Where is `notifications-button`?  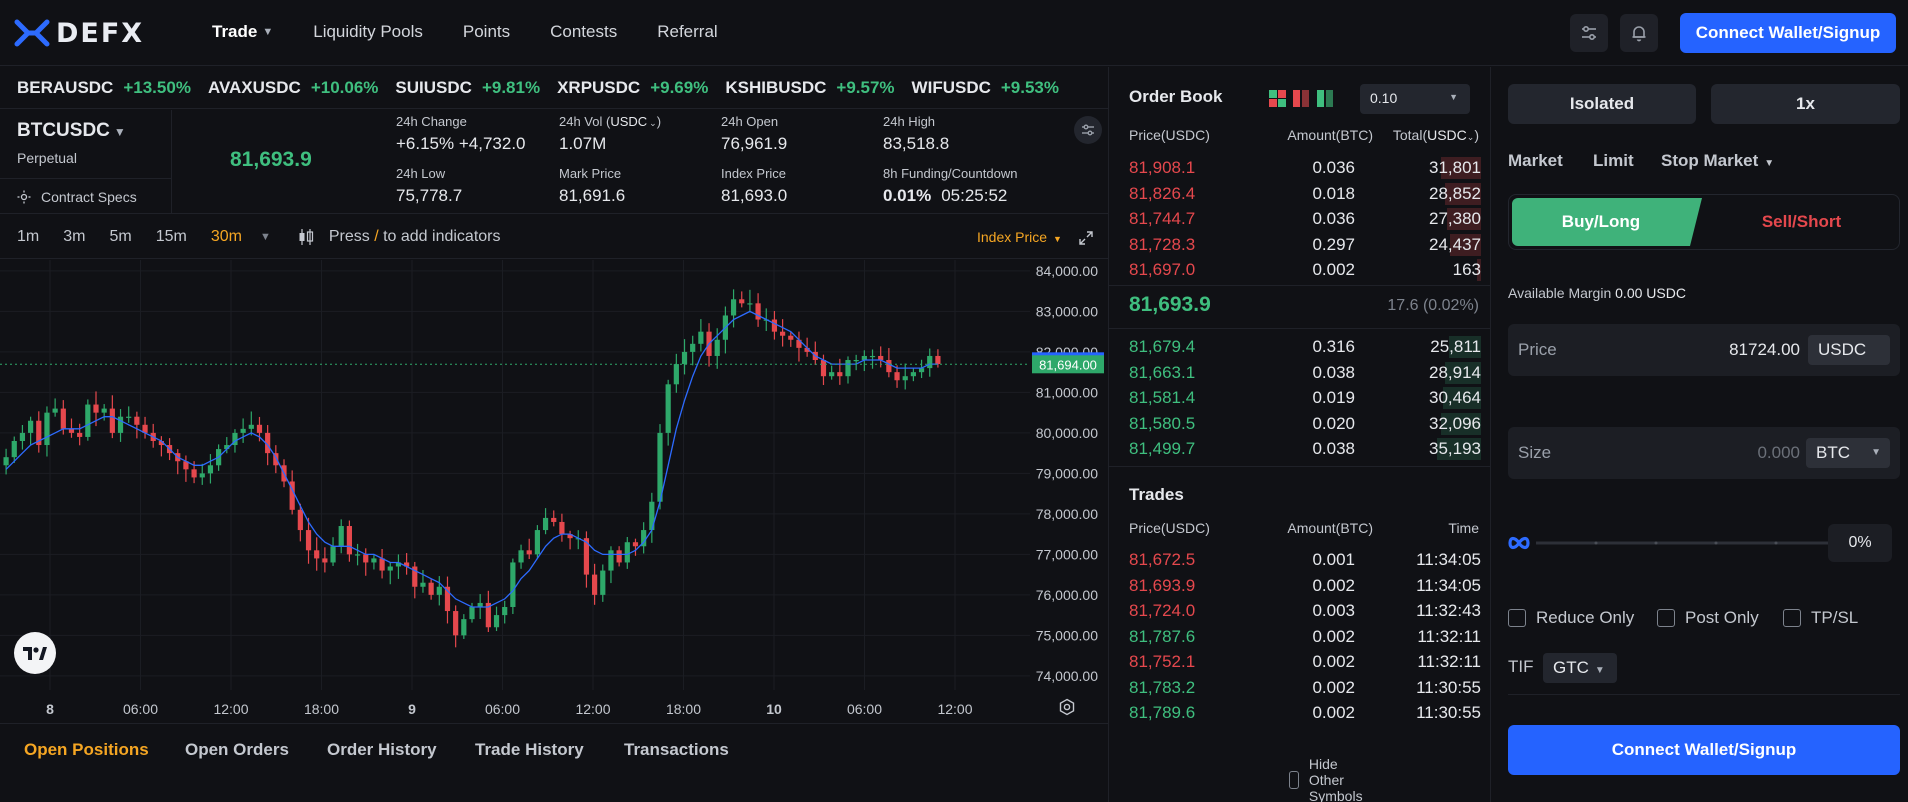 notifications-button is located at coordinates (1639, 33).